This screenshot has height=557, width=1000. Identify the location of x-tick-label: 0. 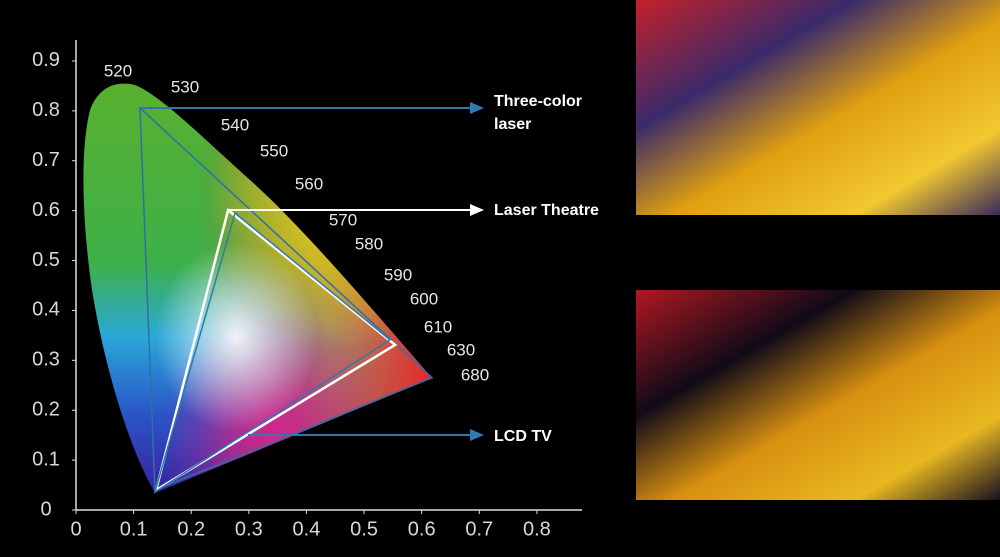
(75, 529).